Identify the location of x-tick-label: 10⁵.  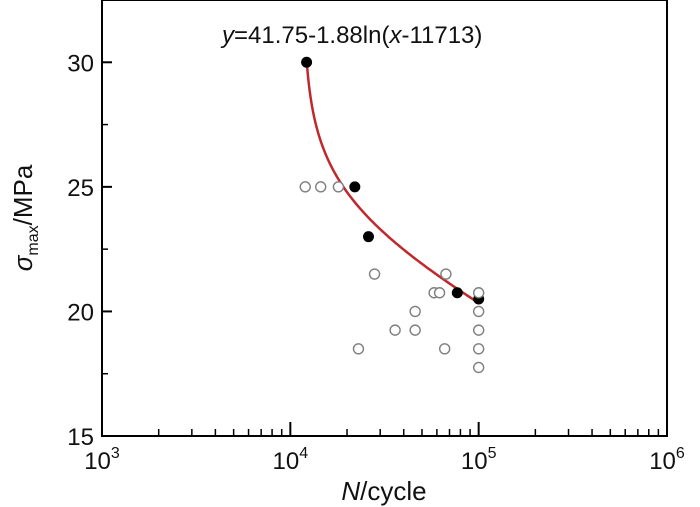
(479, 460).